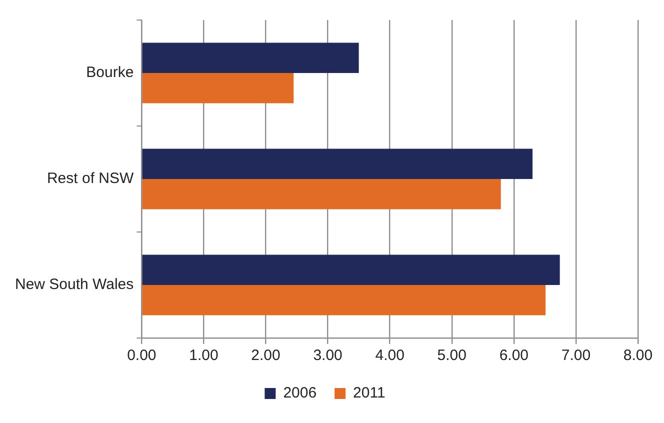 The image size is (664, 423). I want to click on legend-label: 2011, so click(369, 393).